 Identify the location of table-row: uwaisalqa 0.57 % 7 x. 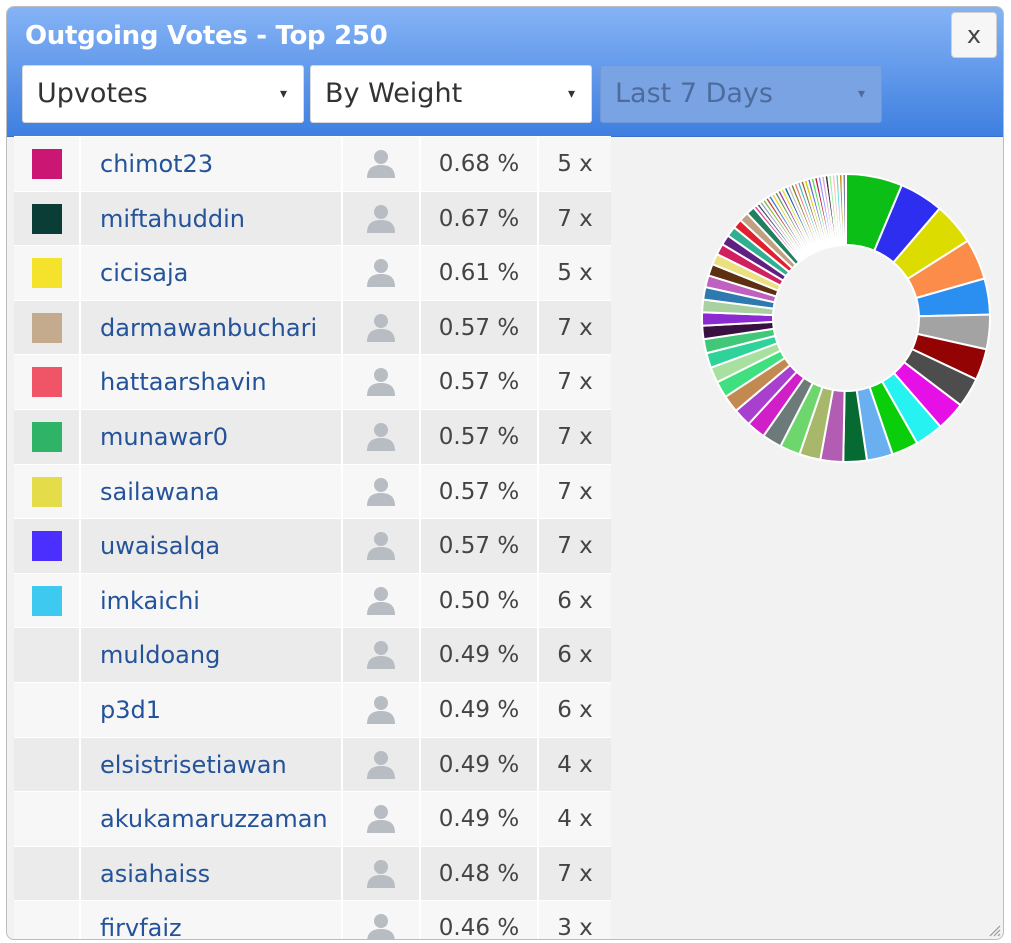
(312, 545).